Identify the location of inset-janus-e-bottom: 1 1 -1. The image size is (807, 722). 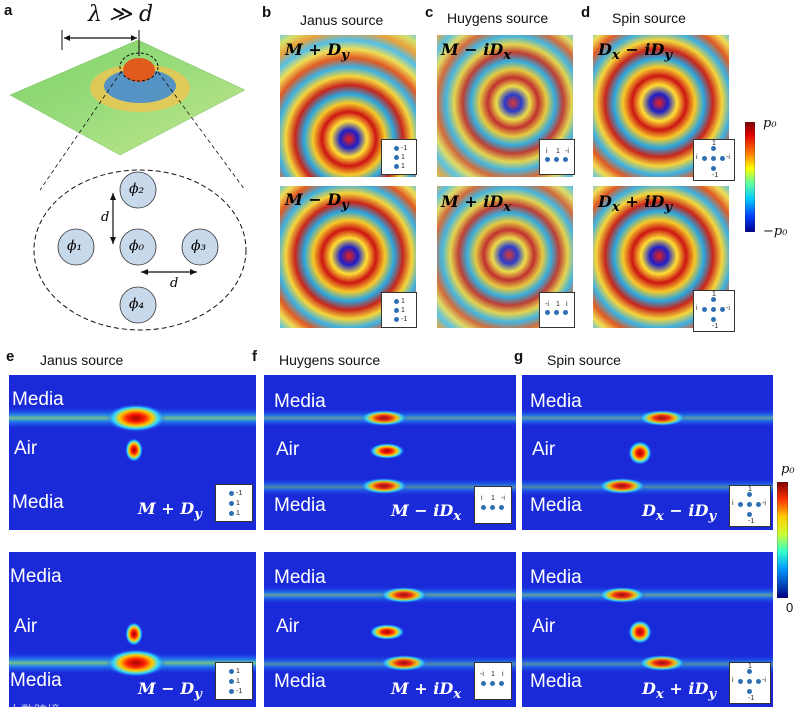
(234, 681).